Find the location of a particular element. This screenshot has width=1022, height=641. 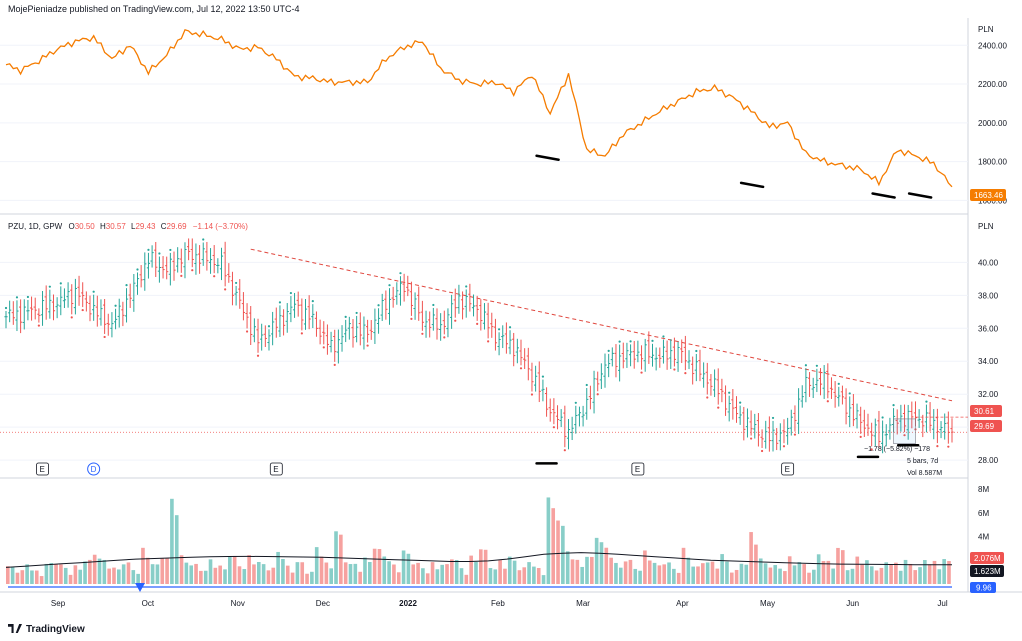

comparison-marker is located at coordinates (752, 185).